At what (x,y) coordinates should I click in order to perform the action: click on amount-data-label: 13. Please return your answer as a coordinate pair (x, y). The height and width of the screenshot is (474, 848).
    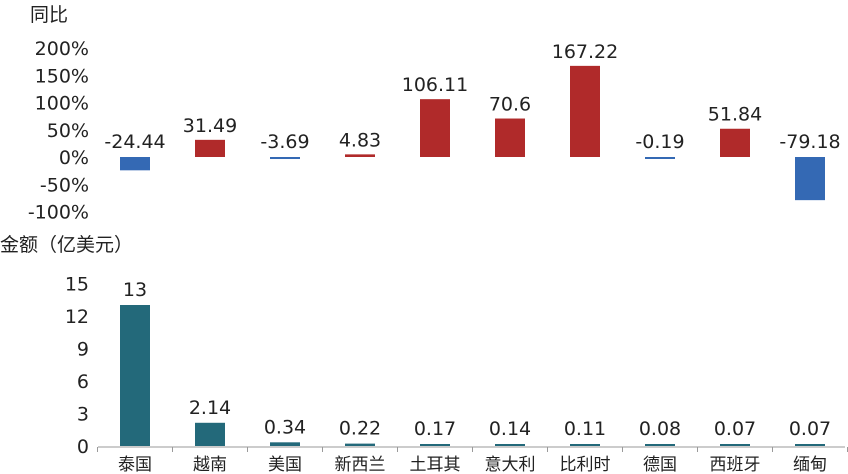
    Looking at the image, I should click on (135, 290).